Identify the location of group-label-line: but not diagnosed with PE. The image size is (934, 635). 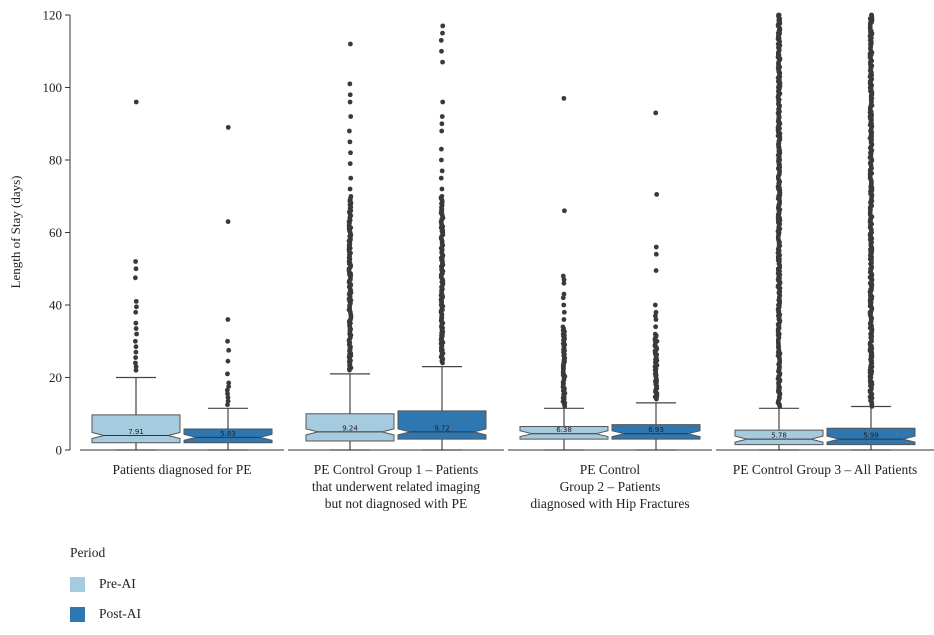
(396, 503).